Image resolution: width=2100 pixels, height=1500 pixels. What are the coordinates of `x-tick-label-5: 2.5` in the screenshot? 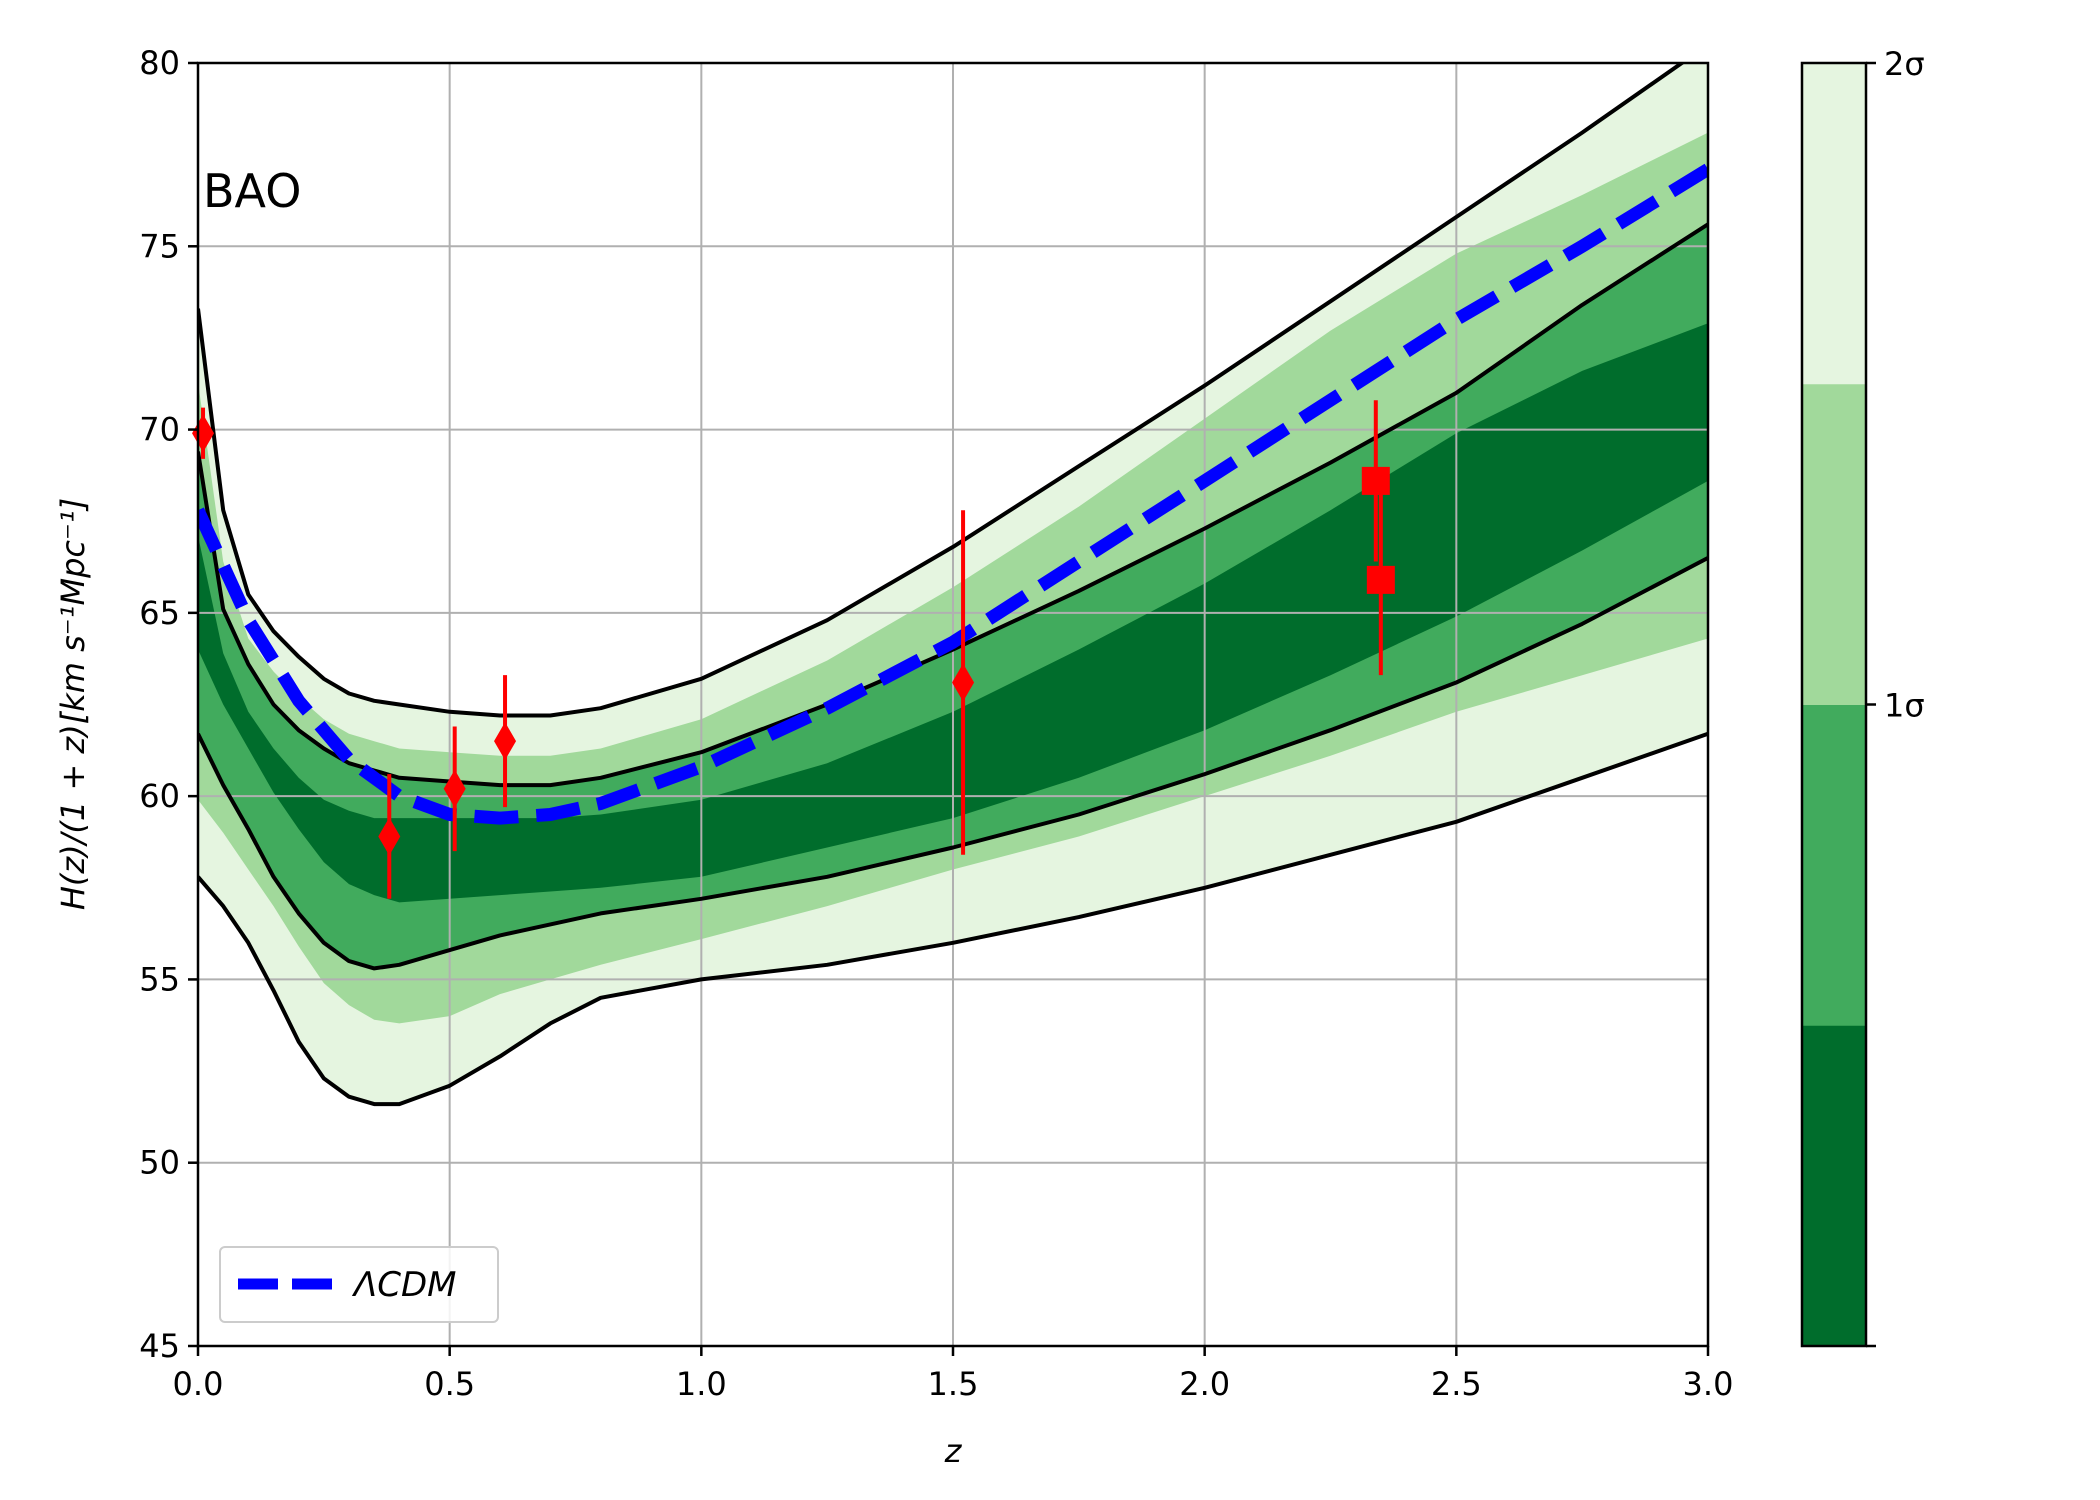 It's located at (1456, 1384).